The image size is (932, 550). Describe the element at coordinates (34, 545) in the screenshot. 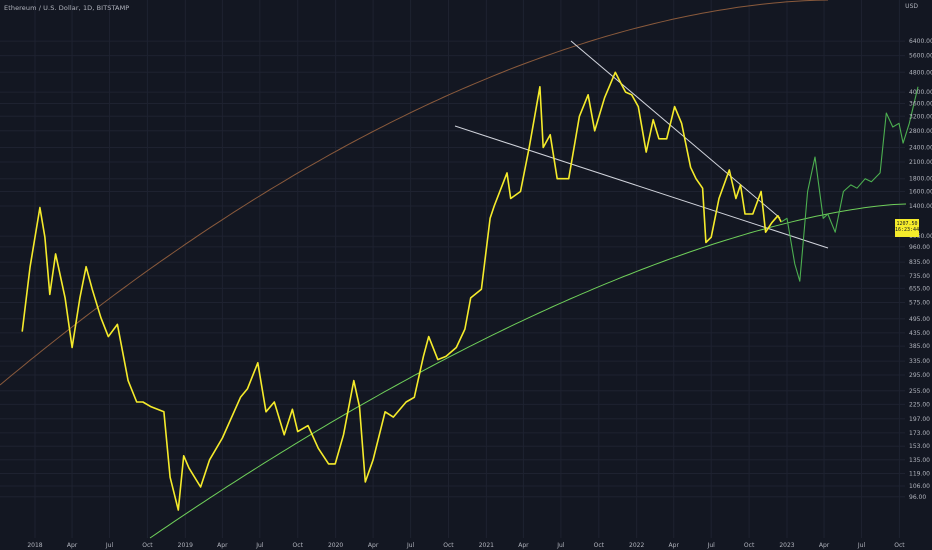

I see `x-tick-label: 2018` at that location.